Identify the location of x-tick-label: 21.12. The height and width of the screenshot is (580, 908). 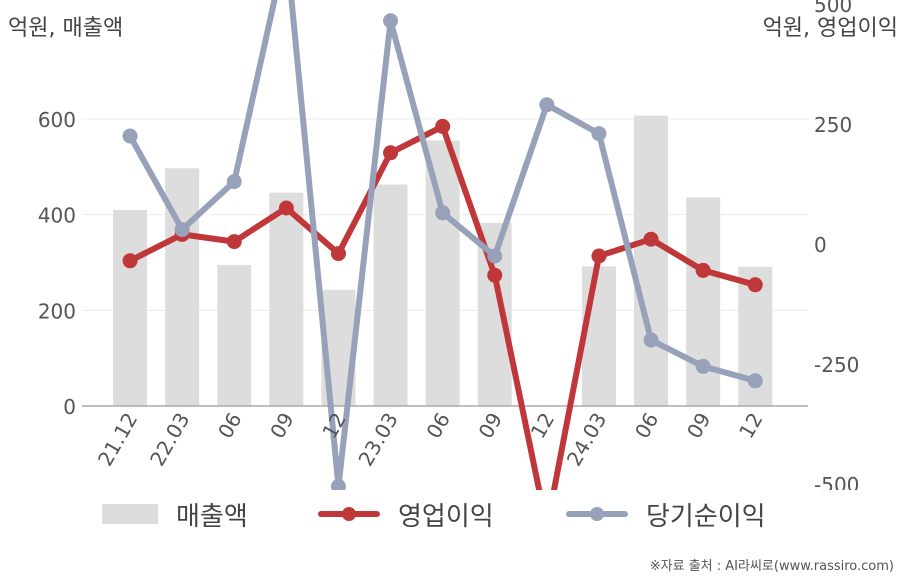
(117, 440).